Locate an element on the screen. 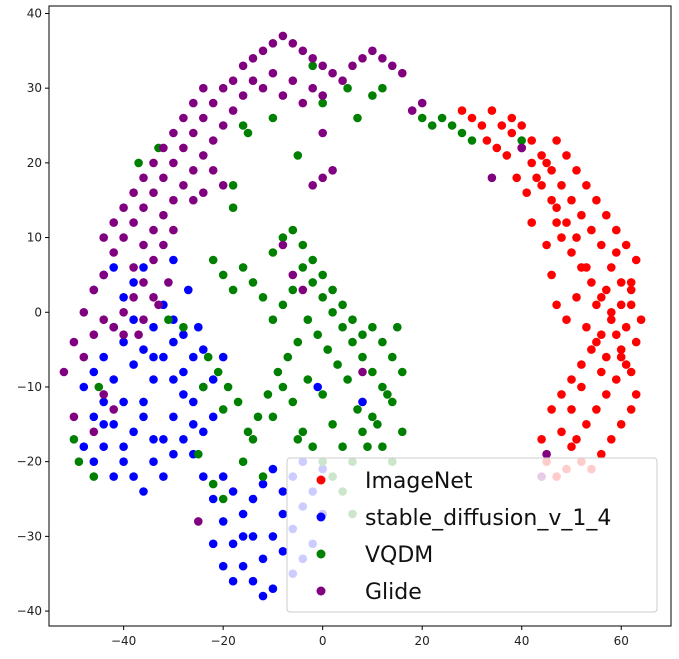 The image size is (679, 659). legend-label-stable_diffusion_v_1_4: stable_diffusion_v_1_4 is located at coordinates (488, 518).